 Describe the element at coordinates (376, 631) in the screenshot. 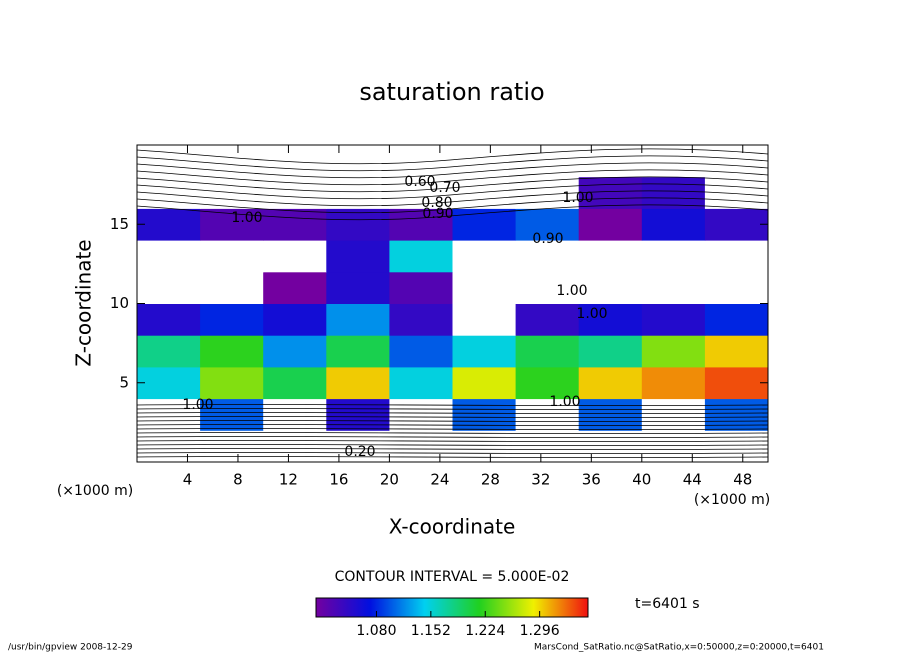

I see `colorbar-tick-label: 1.080` at that location.